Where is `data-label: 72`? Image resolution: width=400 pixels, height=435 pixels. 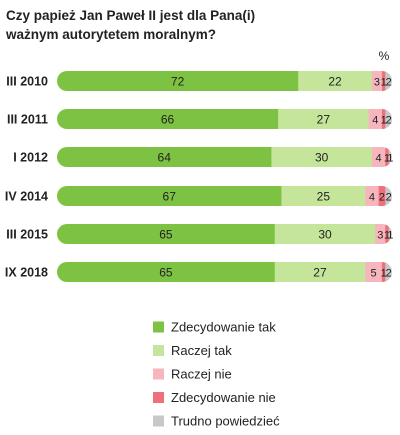
data-label: 72 is located at coordinates (178, 82).